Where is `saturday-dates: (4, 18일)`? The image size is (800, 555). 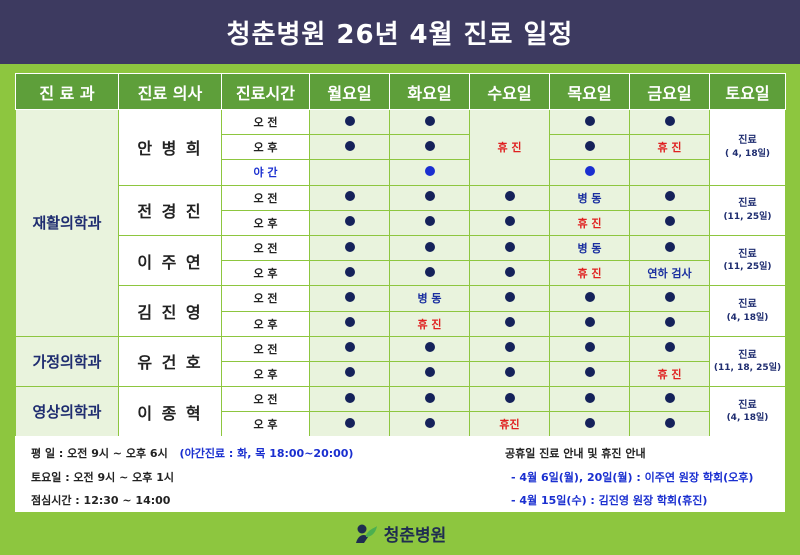 saturday-dates: (4, 18일) is located at coordinates (747, 317).